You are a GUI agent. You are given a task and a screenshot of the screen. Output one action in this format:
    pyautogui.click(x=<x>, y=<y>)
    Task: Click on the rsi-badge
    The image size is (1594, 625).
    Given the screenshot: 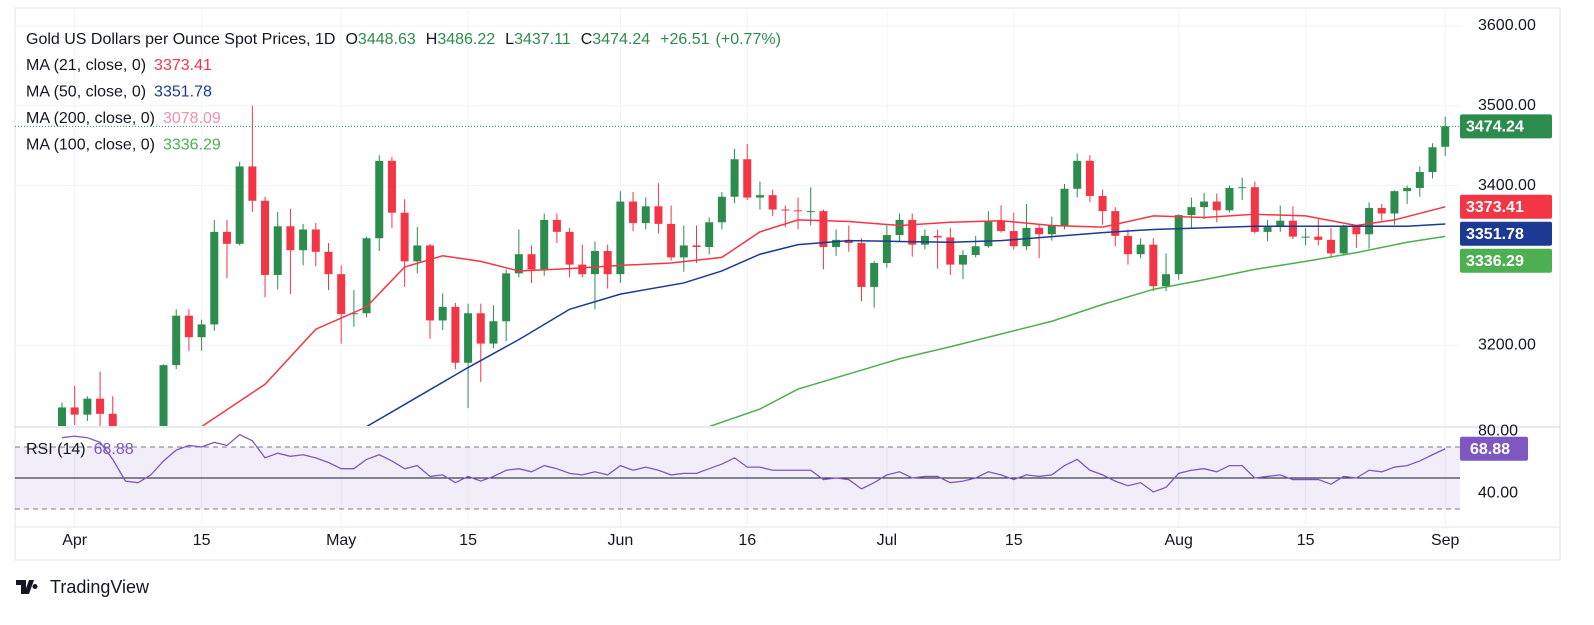 What is the action you would take?
    pyautogui.click(x=1494, y=448)
    